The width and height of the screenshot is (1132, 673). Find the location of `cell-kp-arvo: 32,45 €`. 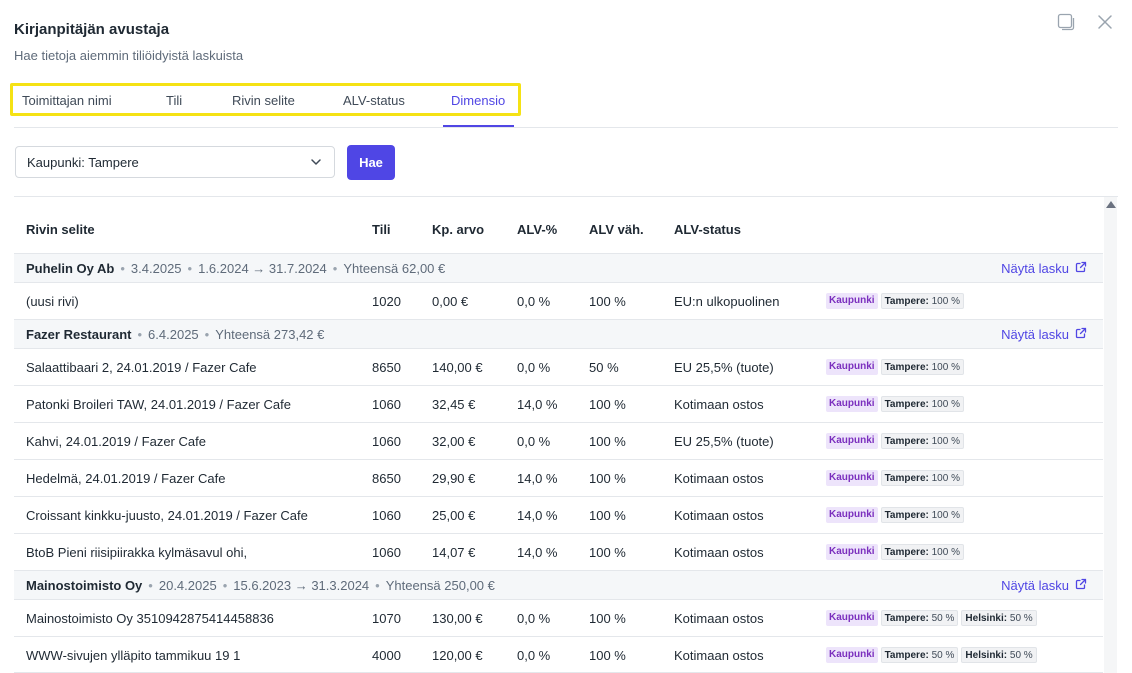

cell-kp-arvo: 32,45 € is located at coordinates (454, 404).